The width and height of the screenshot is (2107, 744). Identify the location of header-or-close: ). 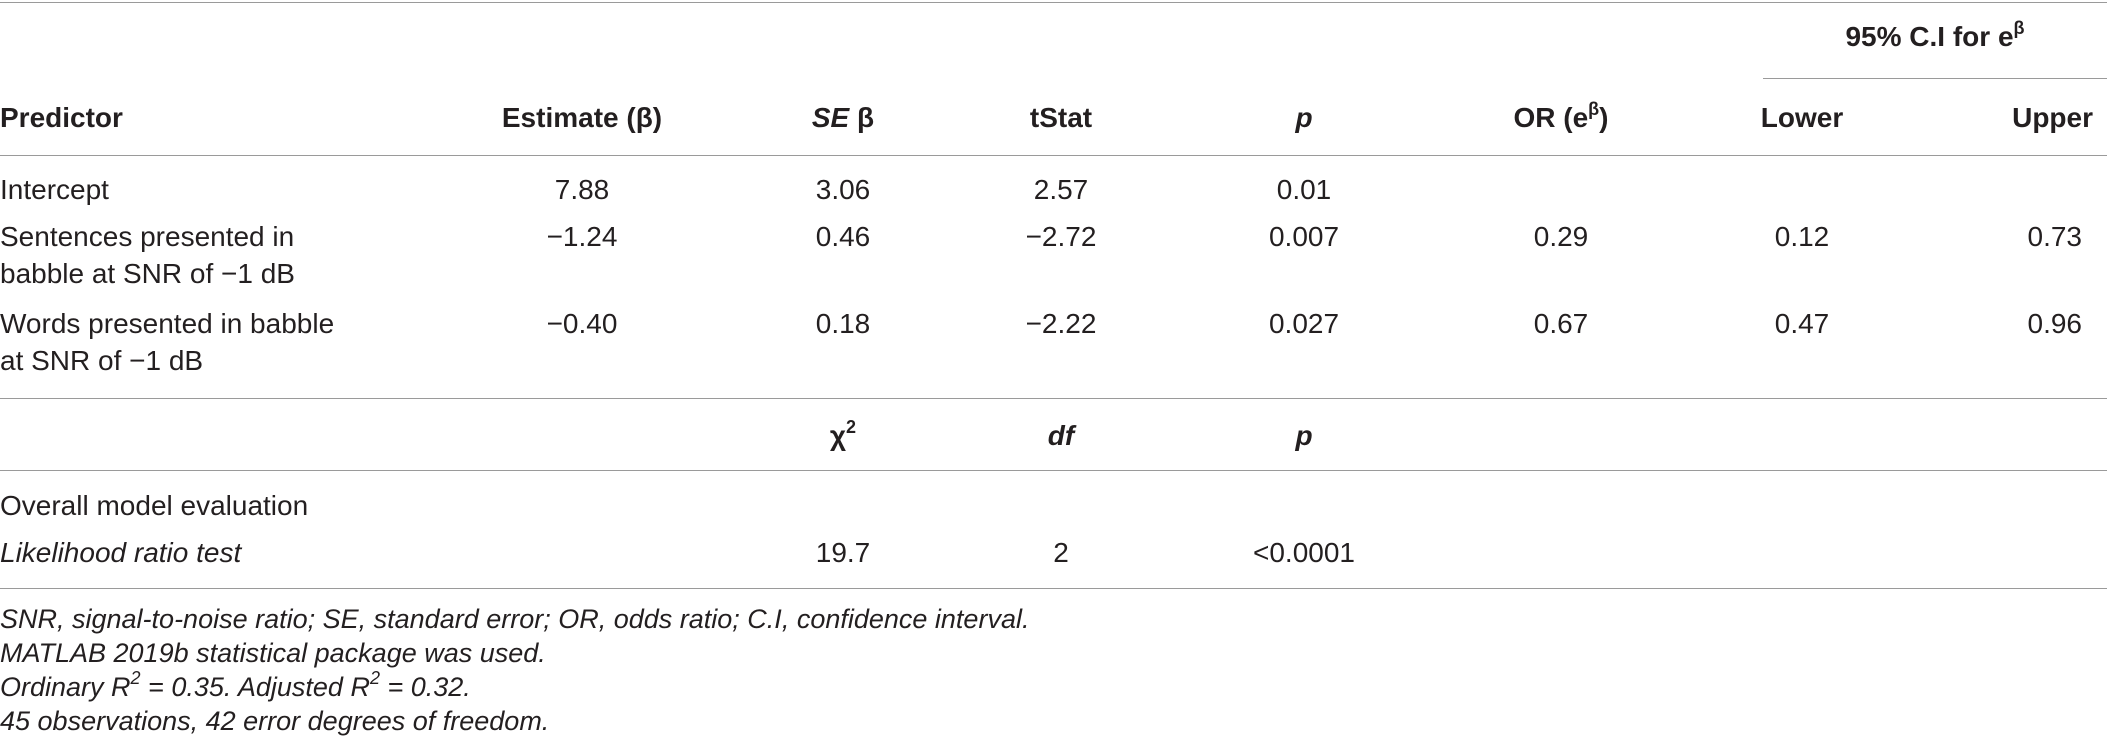
(1604, 117).